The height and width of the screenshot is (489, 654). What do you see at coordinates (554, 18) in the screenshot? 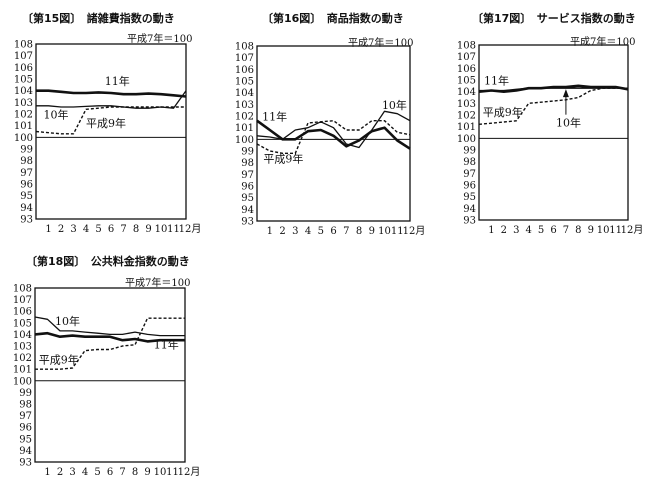
I see `chart-title-17: 〔第17図〕 サービス指数の動き` at bounding box center [554, 18].